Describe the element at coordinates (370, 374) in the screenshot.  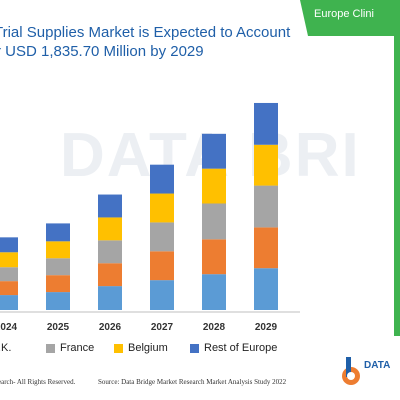
I see `brand-logo: DATA` at that location.